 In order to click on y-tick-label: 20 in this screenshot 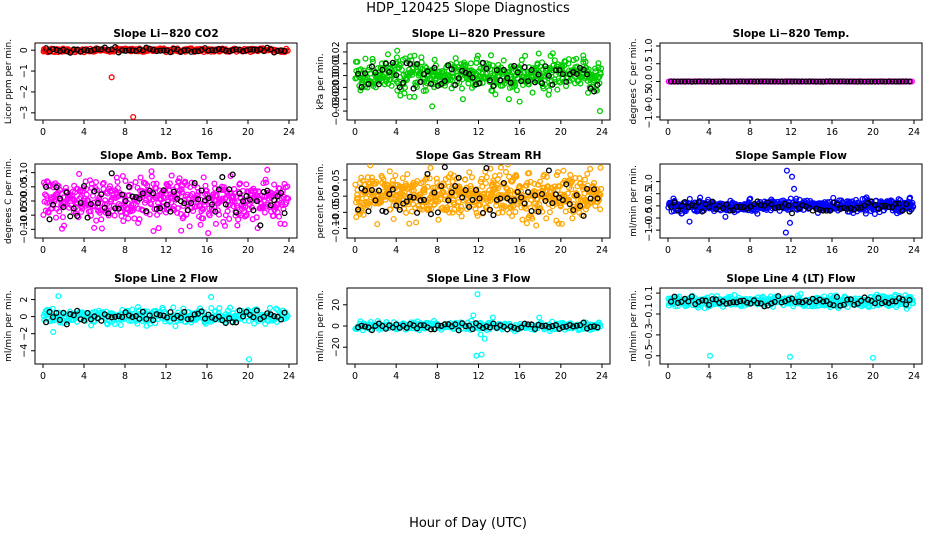, I will do `click(336, 305)`.